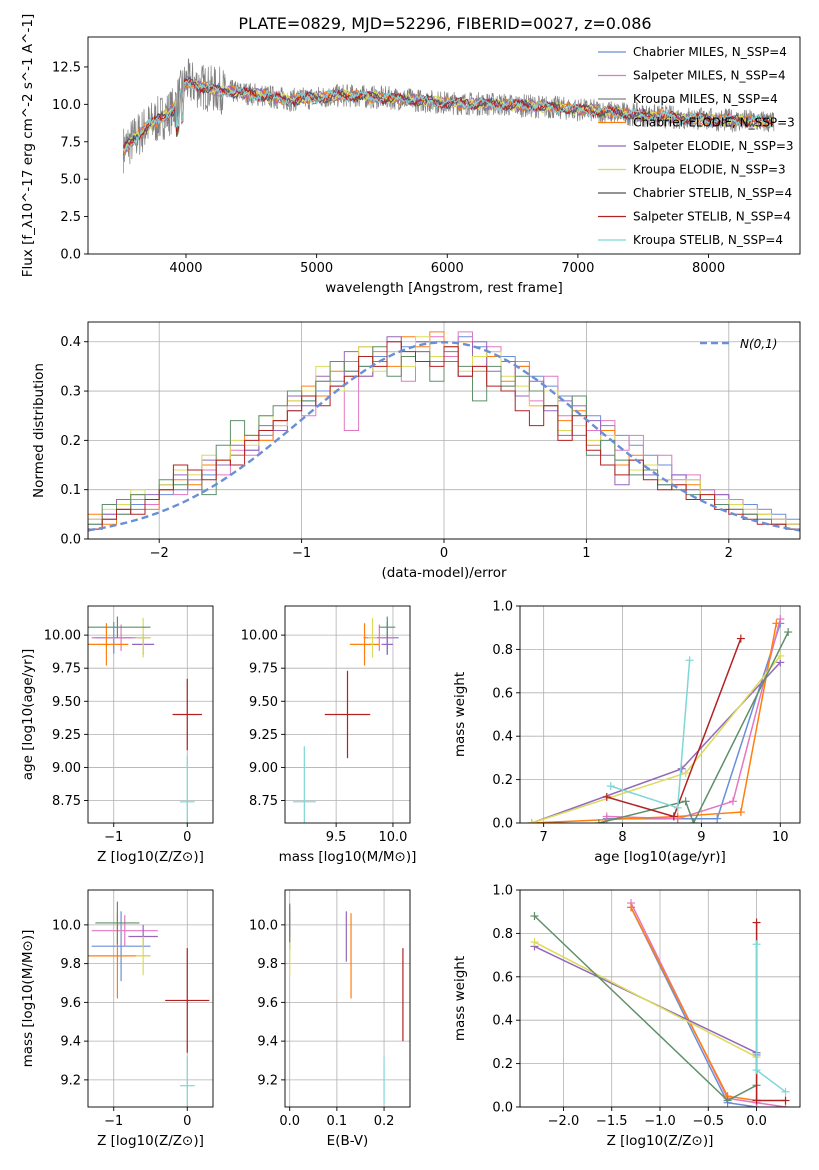 The width and height of the screenshot is (819, 1170). Describe the element at coordinates (66, 768) in the screenshot. I see `y-tick-label: 9.00` at that location.